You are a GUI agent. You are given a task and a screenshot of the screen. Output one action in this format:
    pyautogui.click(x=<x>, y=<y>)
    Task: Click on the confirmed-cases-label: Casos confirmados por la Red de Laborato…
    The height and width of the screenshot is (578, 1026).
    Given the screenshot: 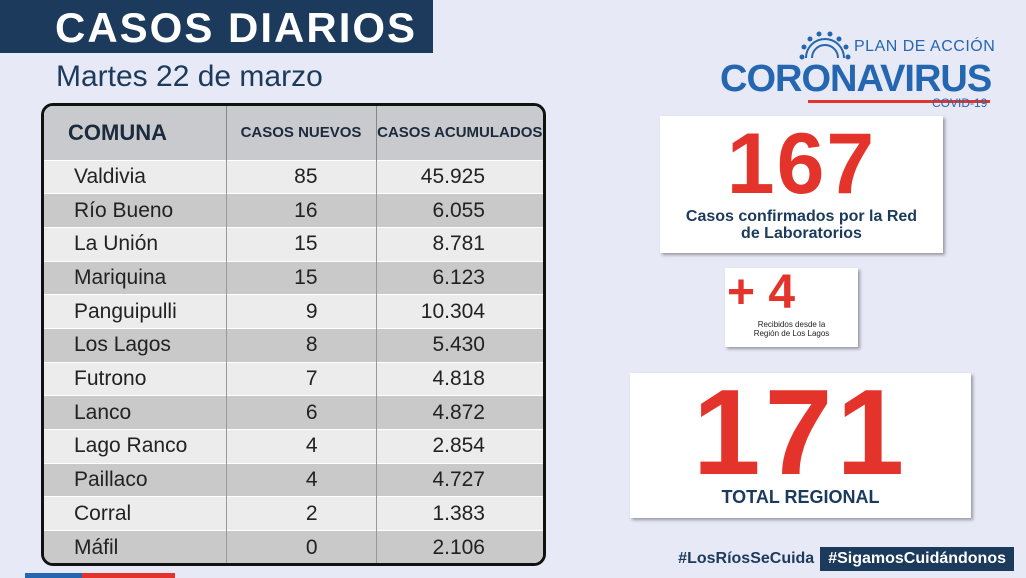 What is the action you would take?
    pyautogui.click(x=801, y=225)
    